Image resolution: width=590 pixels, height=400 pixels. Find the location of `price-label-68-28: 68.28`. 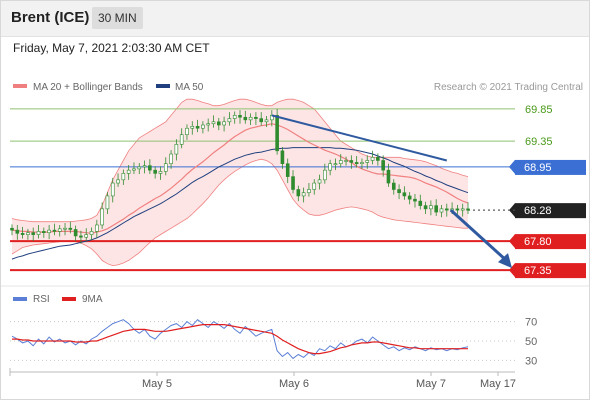

price-label-68-28: 68.28 is located at coordinates (538, 211).